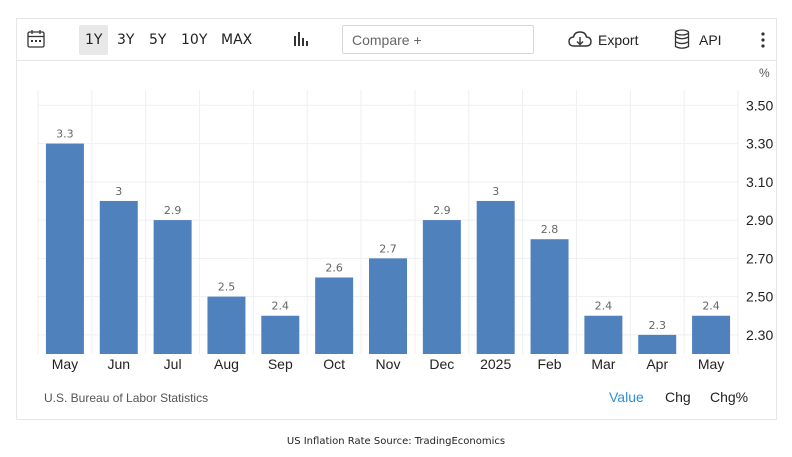 The image size is (792, 457). Describe the element at coordinates (580, 40) in the screenshot. I see `cloud-download-icon` at that location.